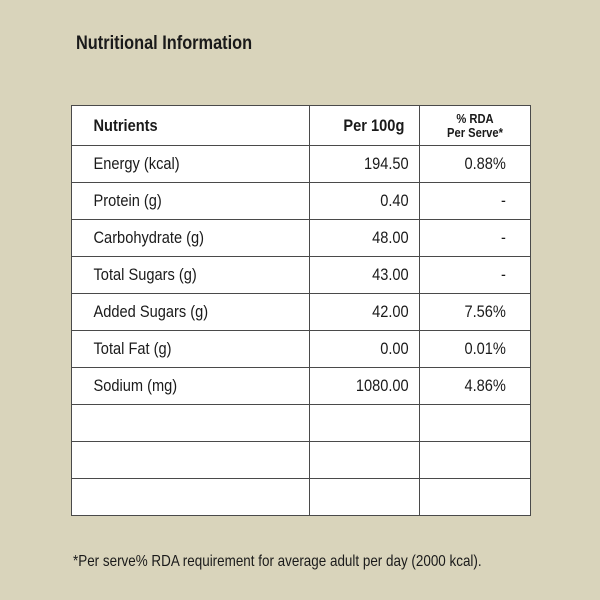 Image resolution: width=600 pixels, height=600 pixels. Describe the element at coordinates (364, 275) in the screenshot. I see `per-100g-value: 43.00` at that location.